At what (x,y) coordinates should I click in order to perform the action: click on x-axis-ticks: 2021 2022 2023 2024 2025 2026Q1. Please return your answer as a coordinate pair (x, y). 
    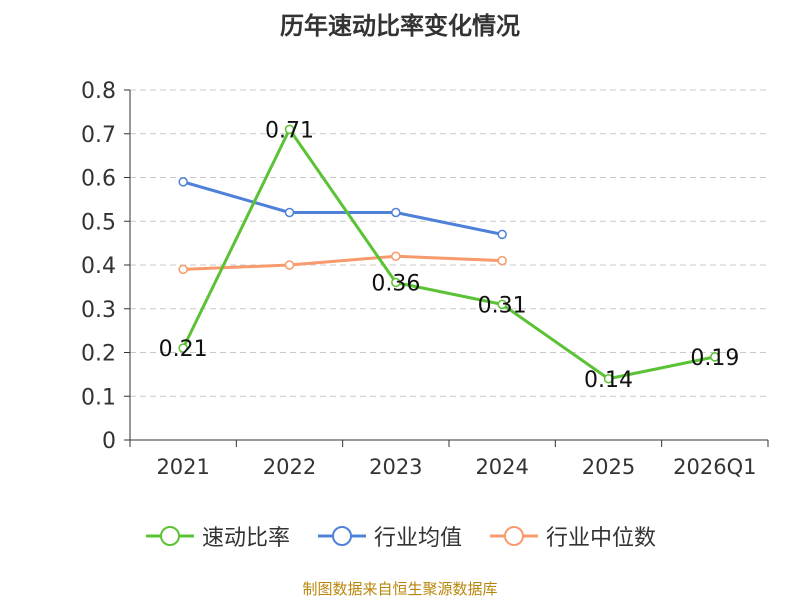
    Looking at the image, I should click on (449, 459).